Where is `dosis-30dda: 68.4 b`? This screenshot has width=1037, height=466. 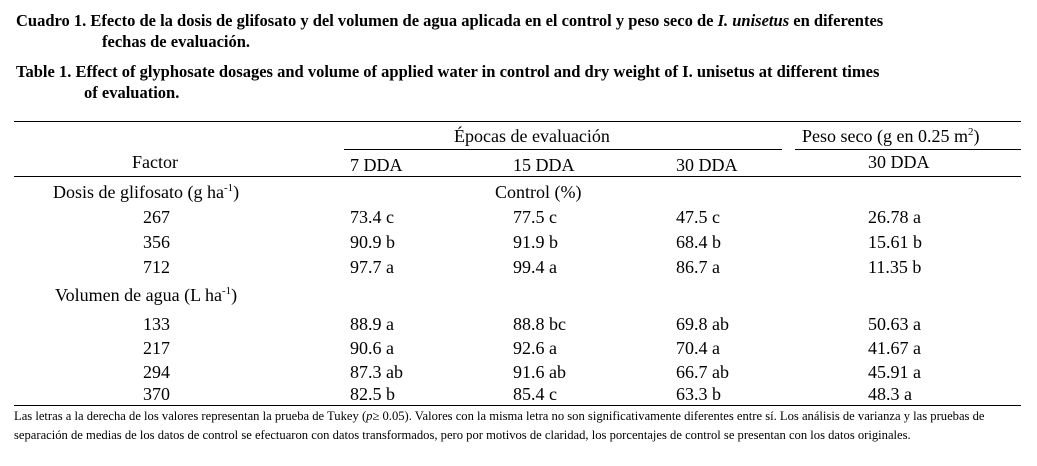
dosis-30dda: 68.4 b is located at coordinates (698, 242).